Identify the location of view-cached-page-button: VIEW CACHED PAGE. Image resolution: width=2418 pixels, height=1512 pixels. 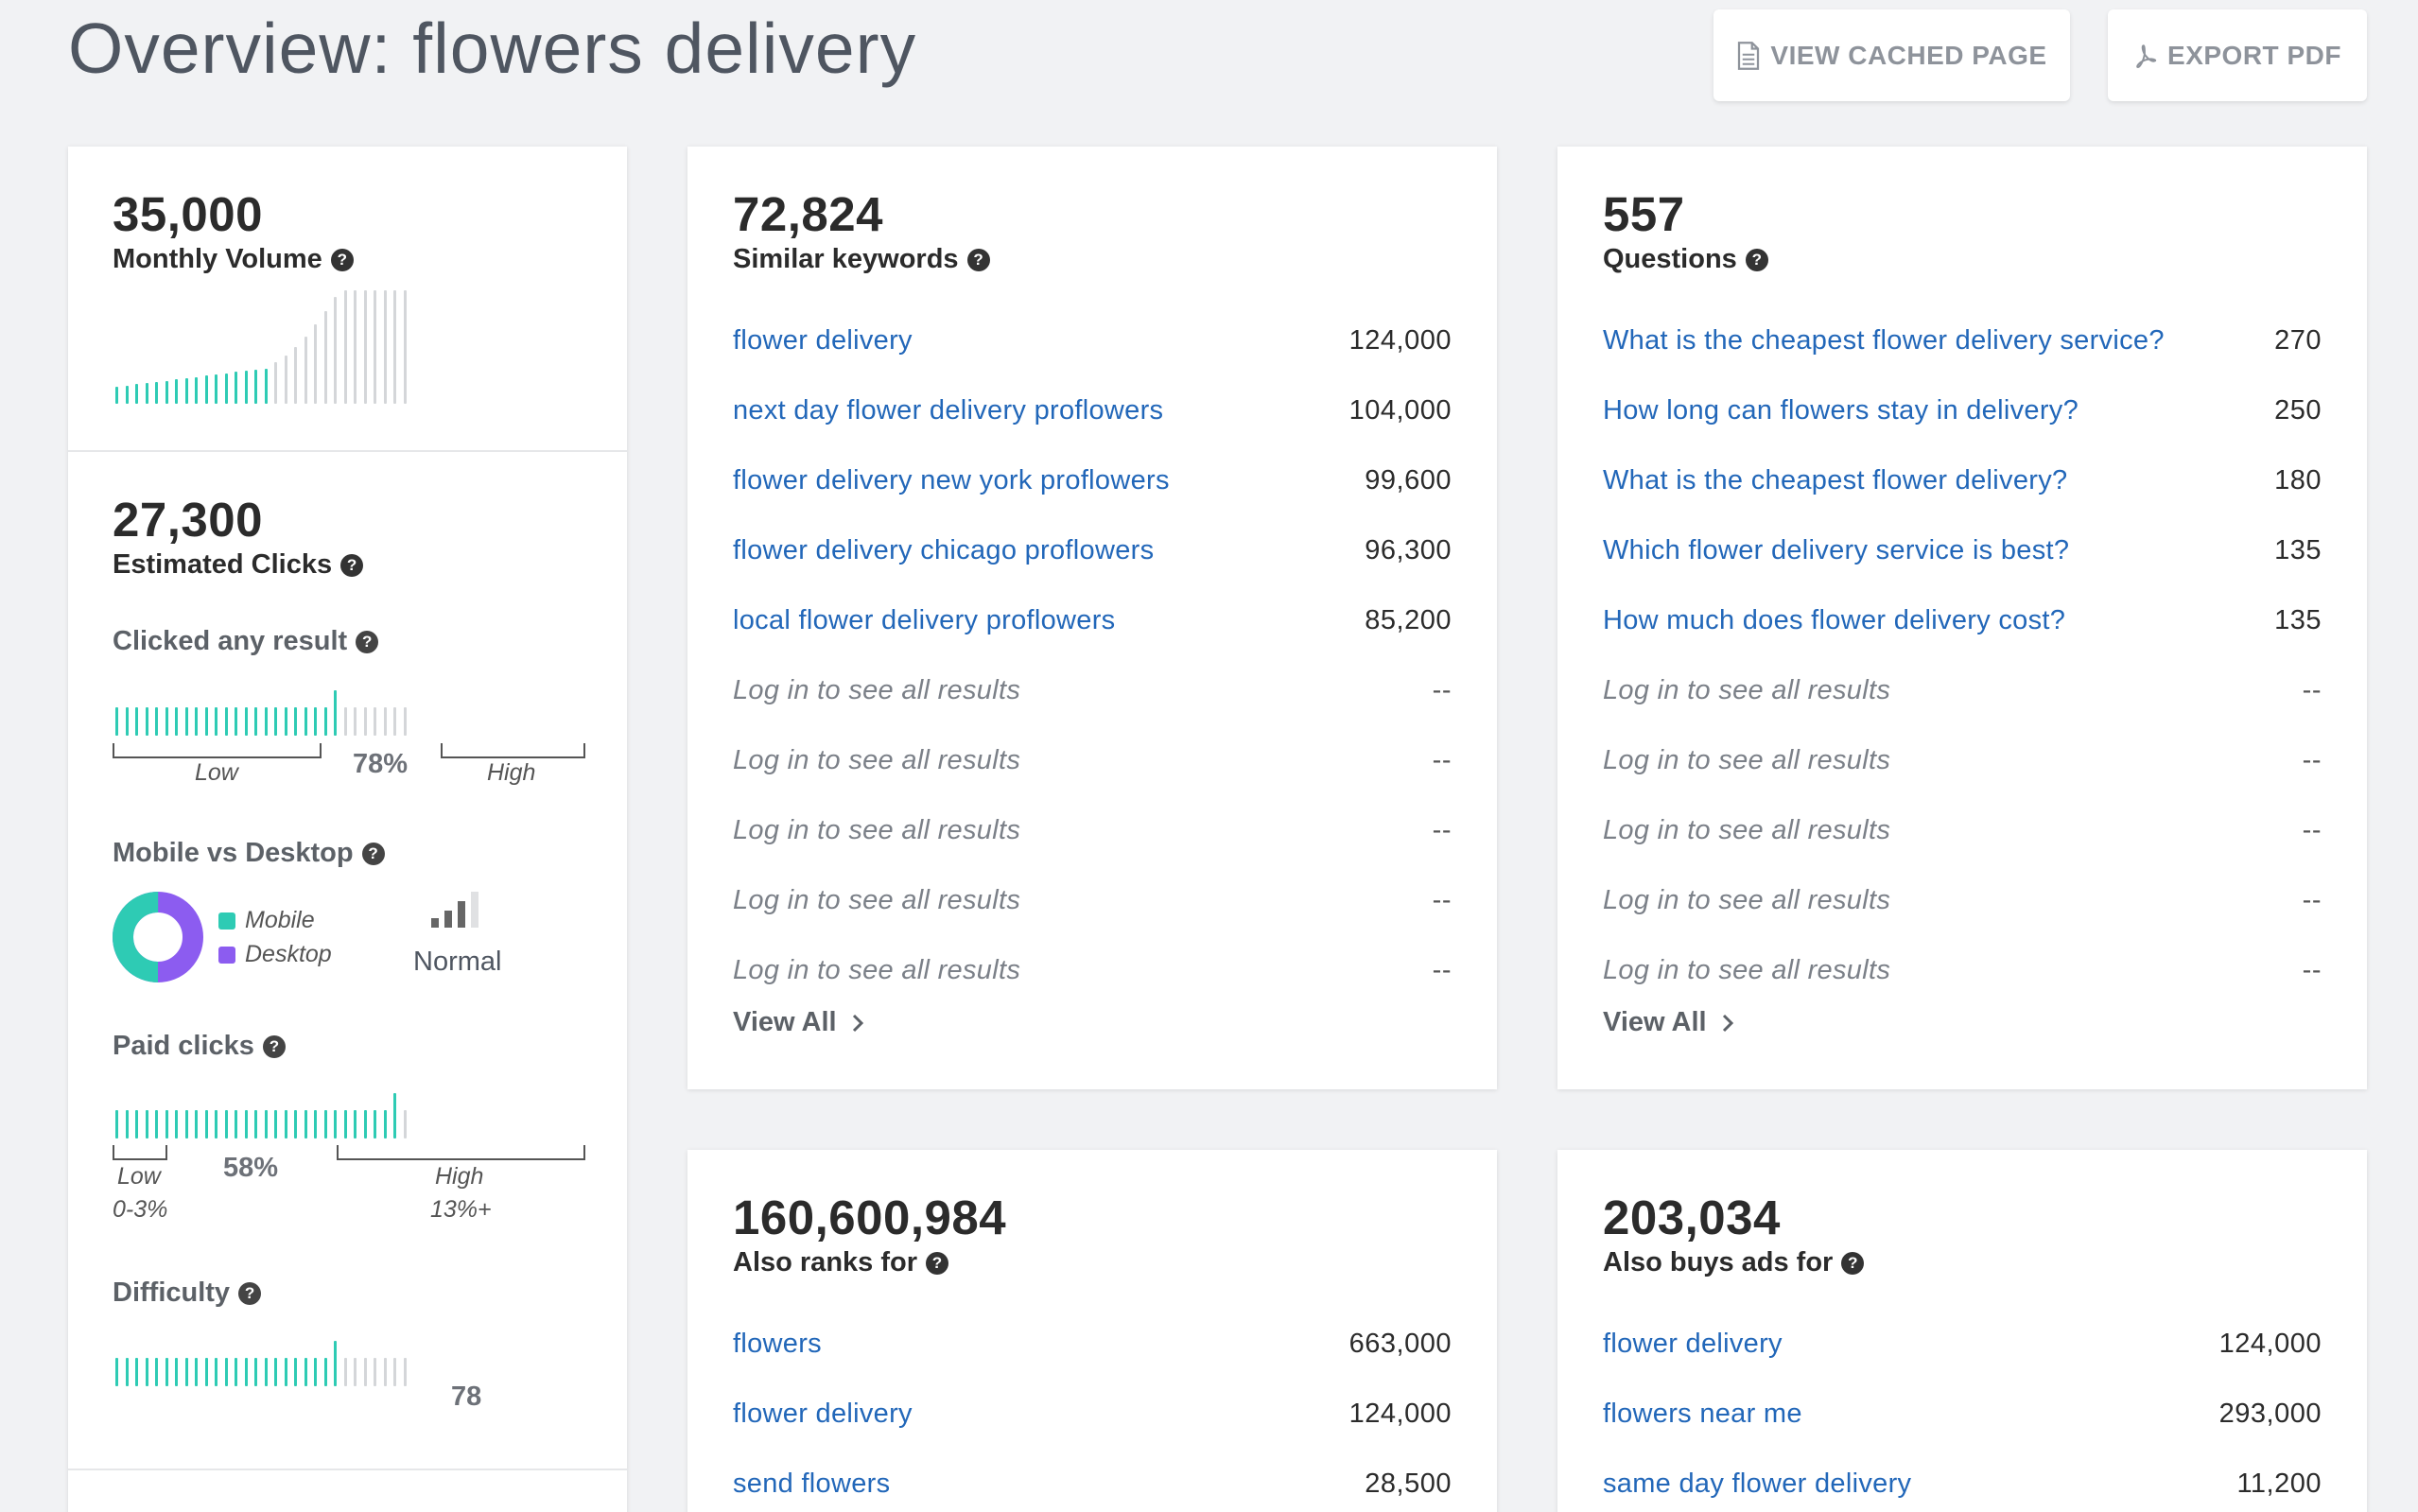
(1891, 55).